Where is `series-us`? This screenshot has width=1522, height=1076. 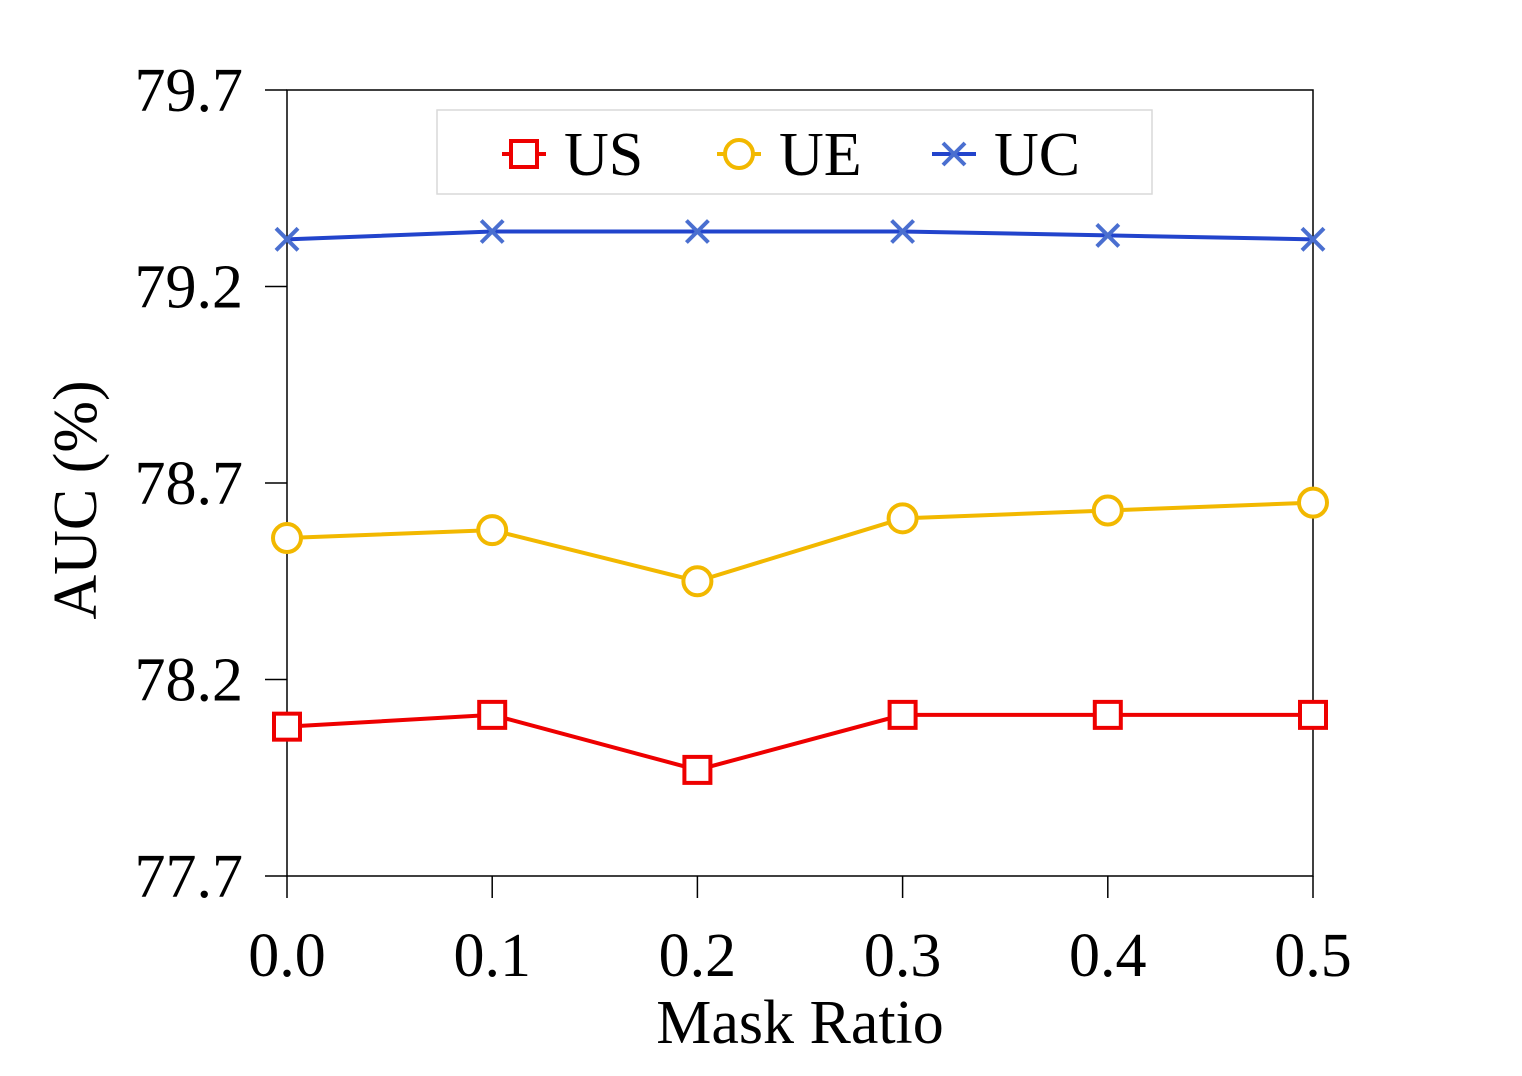
series-us is located at coordinates (800, 742).